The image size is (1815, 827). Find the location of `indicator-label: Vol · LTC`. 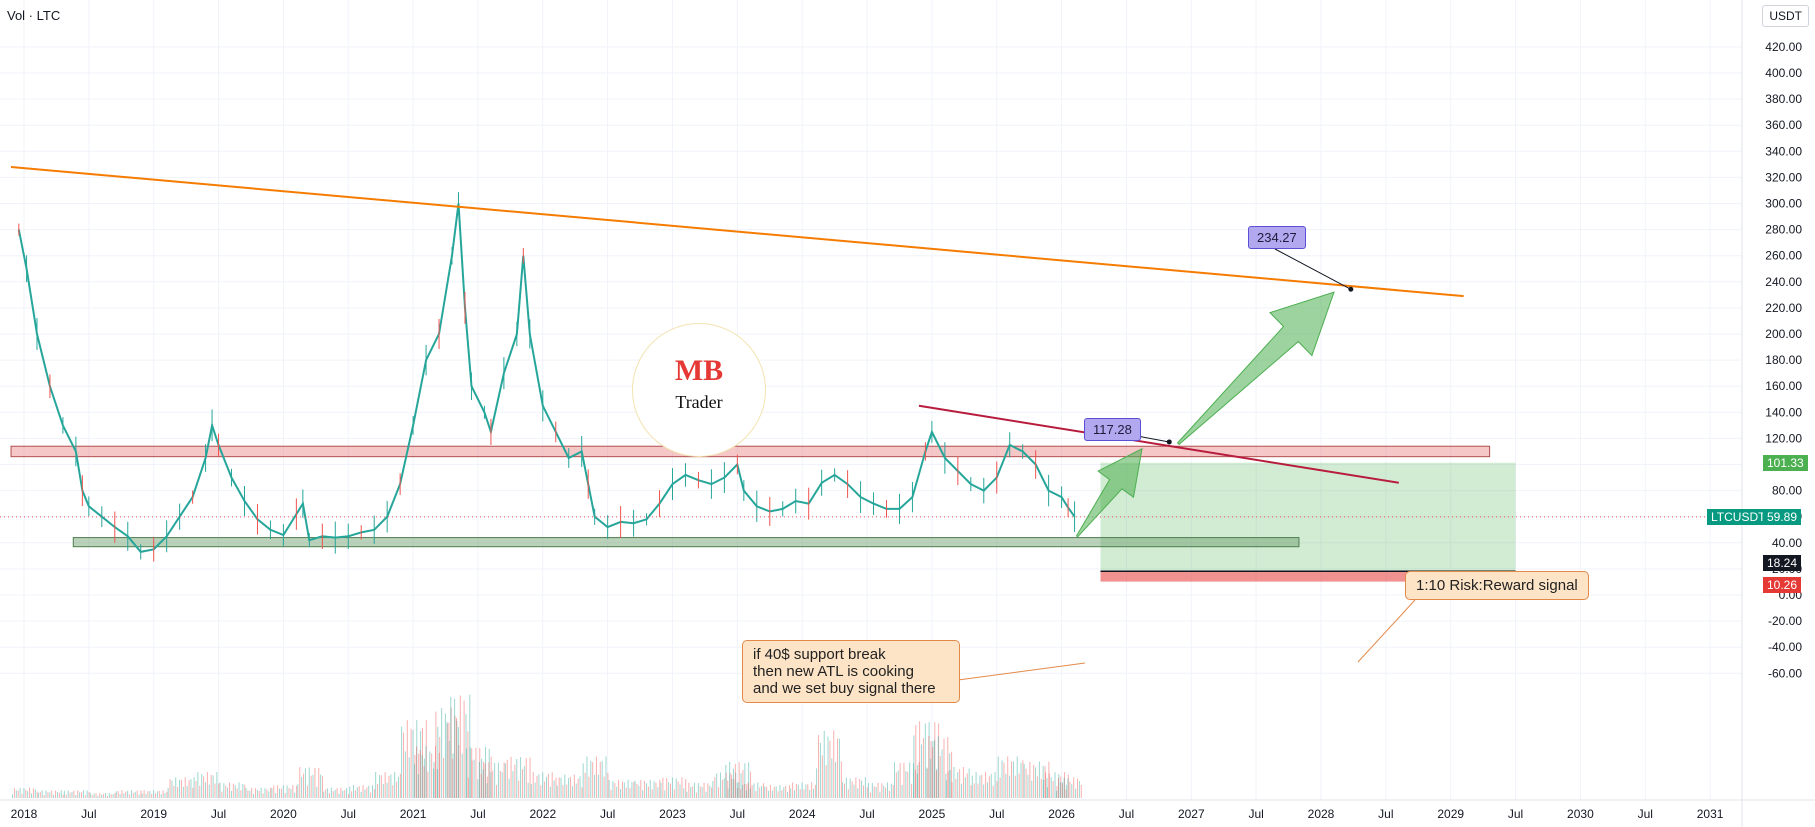

indicator-label: Vol · LTC is located at coordinates (34, 15).